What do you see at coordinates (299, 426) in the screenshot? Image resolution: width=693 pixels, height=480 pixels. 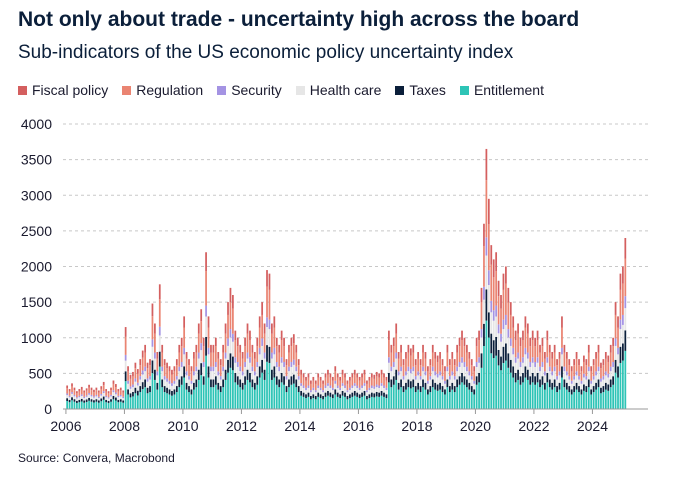 I see `x-tick-label: 2014` at bounding box center [299, 426].